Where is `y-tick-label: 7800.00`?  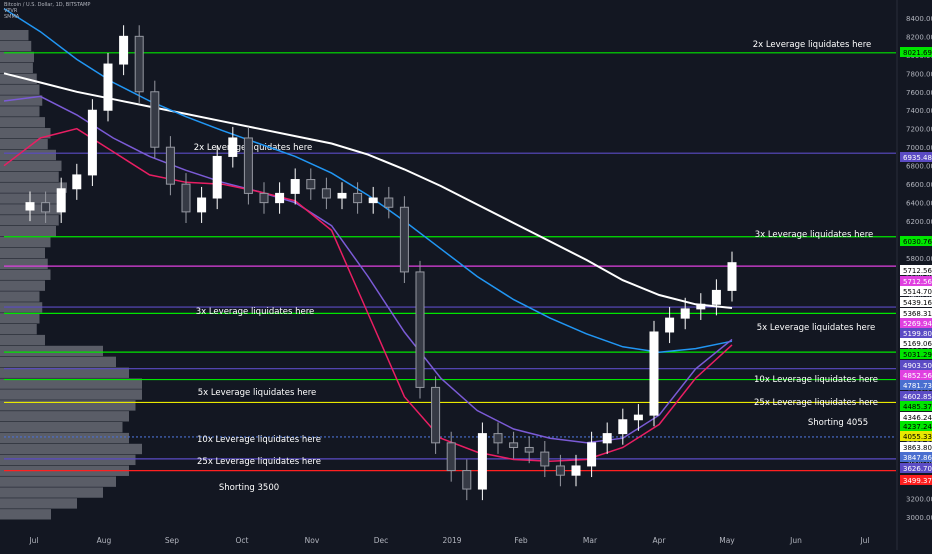
y-tick-label: 7800.00 is located at coordinates (919, 74).